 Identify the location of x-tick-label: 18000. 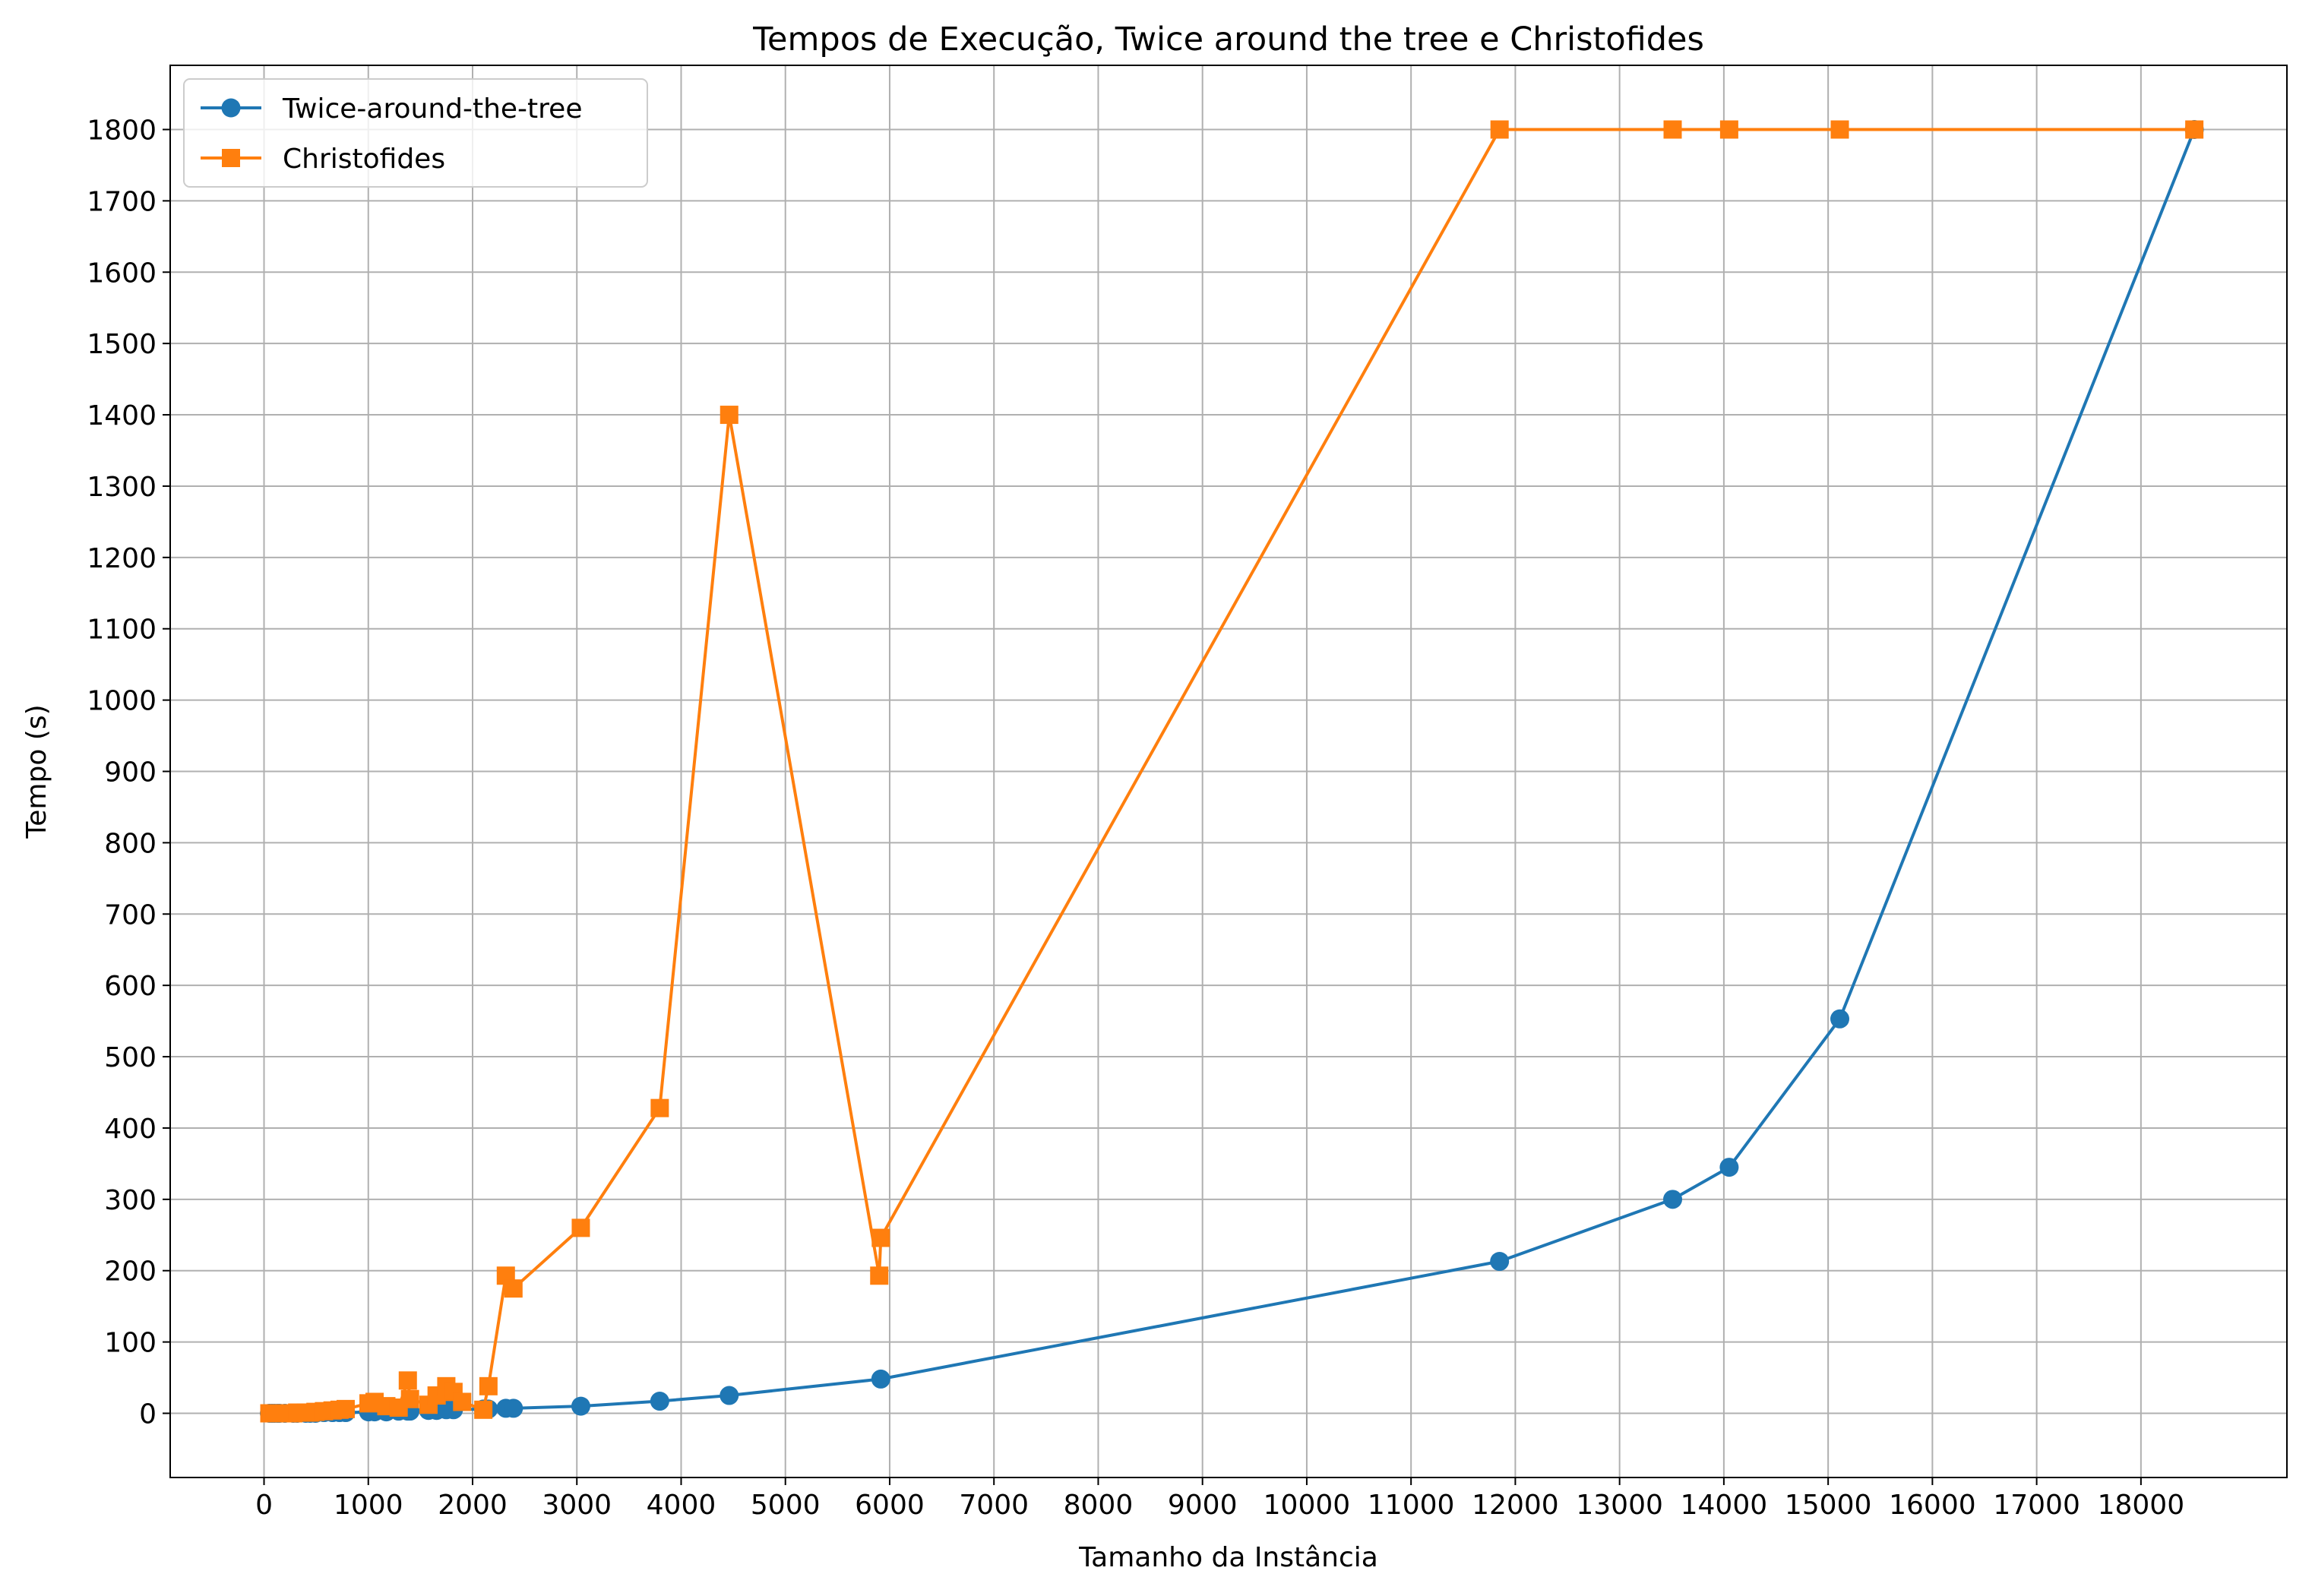
(2141, 1505).